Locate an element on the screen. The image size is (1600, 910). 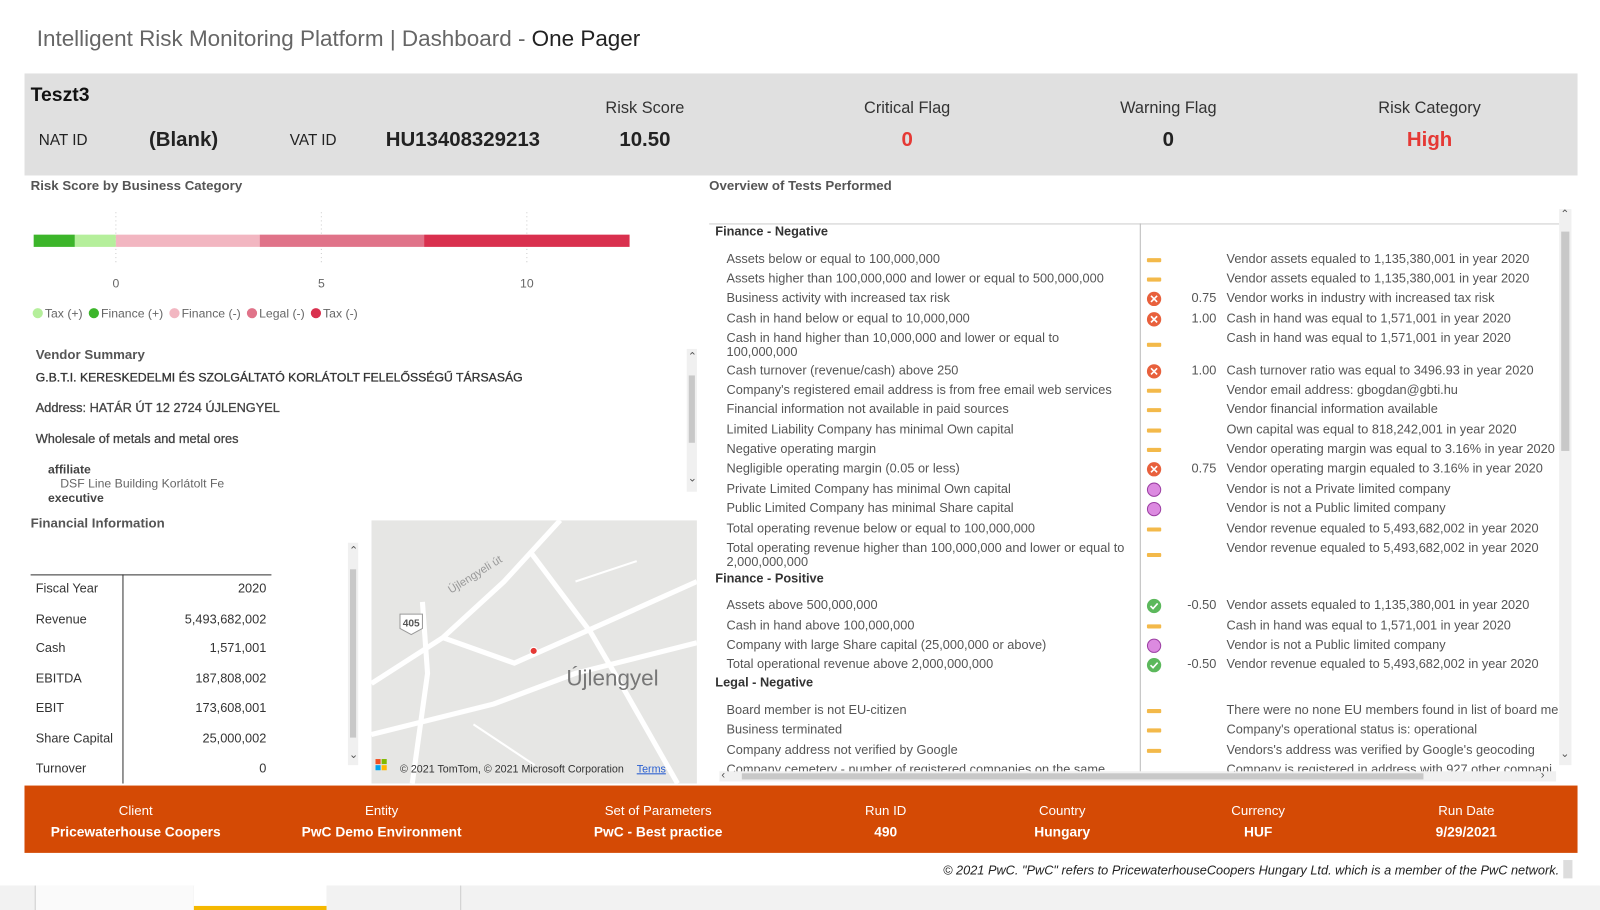
table-rule is located at coordinates (151, 575).